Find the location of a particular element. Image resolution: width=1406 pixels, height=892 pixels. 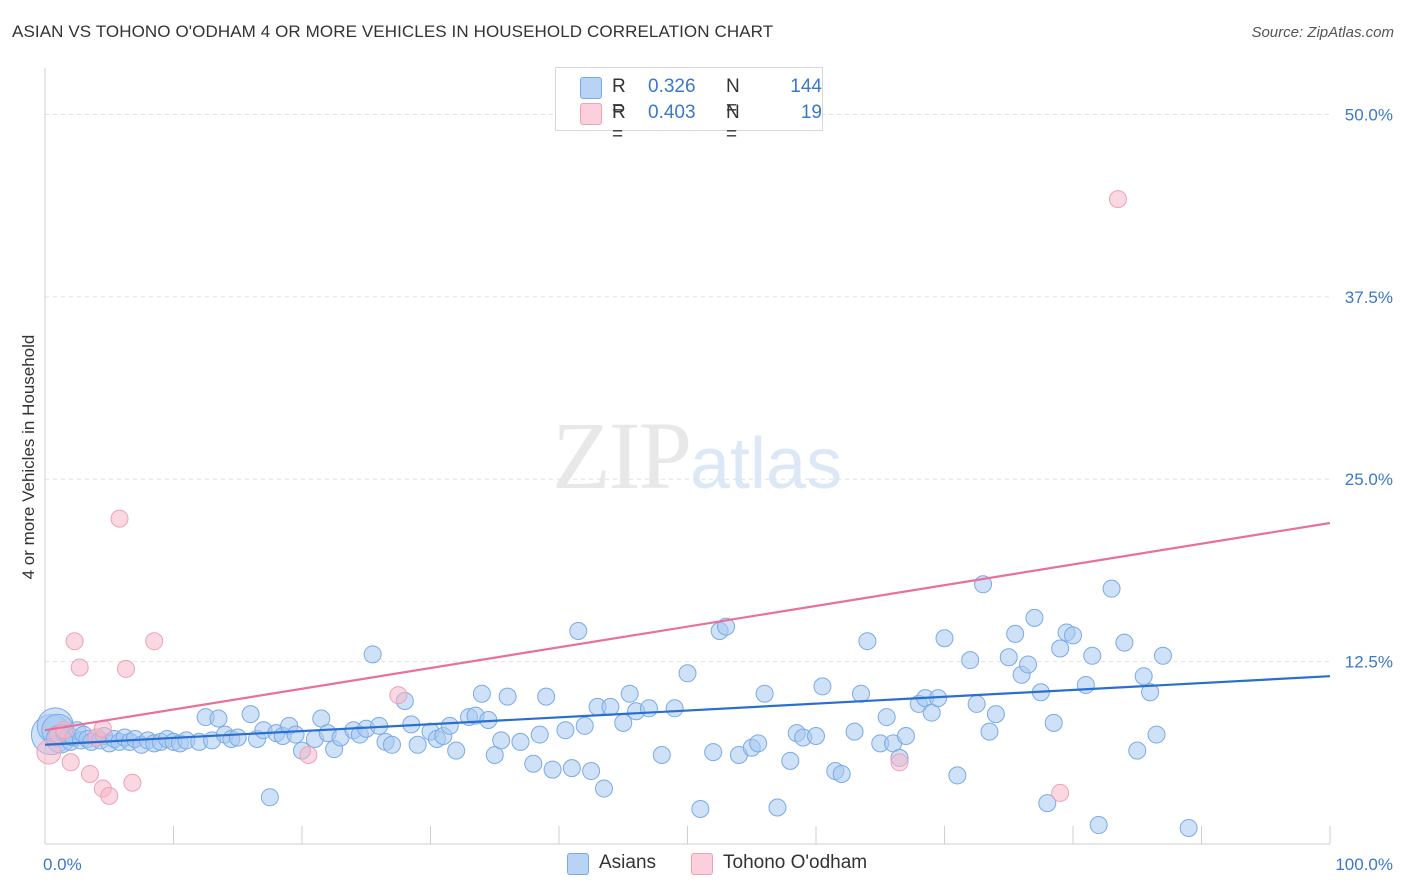

source-label: Source: ZipAtlas.com is located at coordinates (1322, 32).